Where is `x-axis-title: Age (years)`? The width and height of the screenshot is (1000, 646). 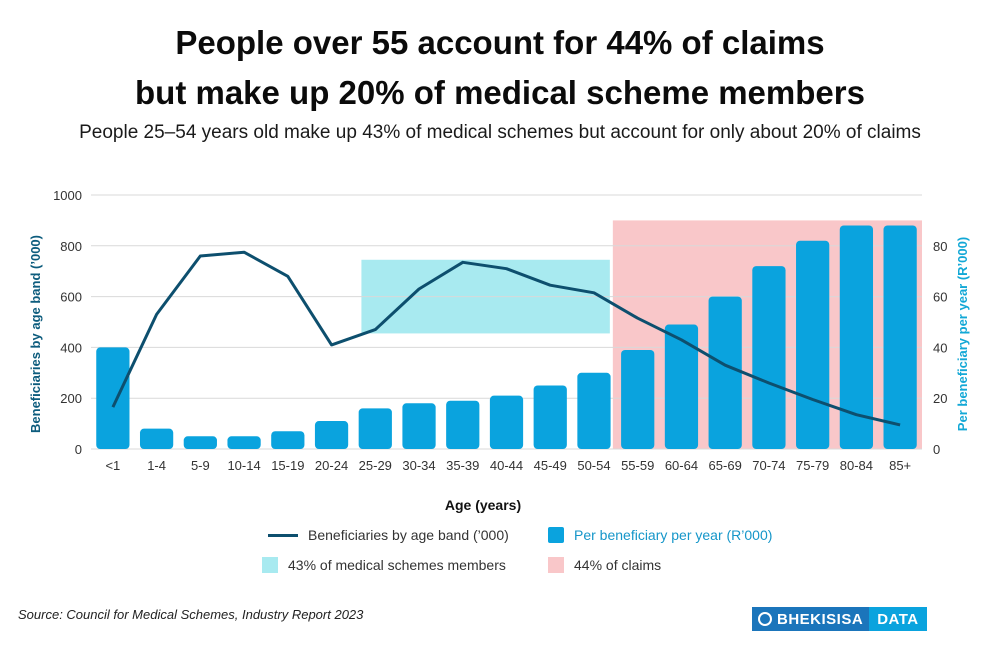
x-axis-title: Age (years) is located at coordinates (483, 505).